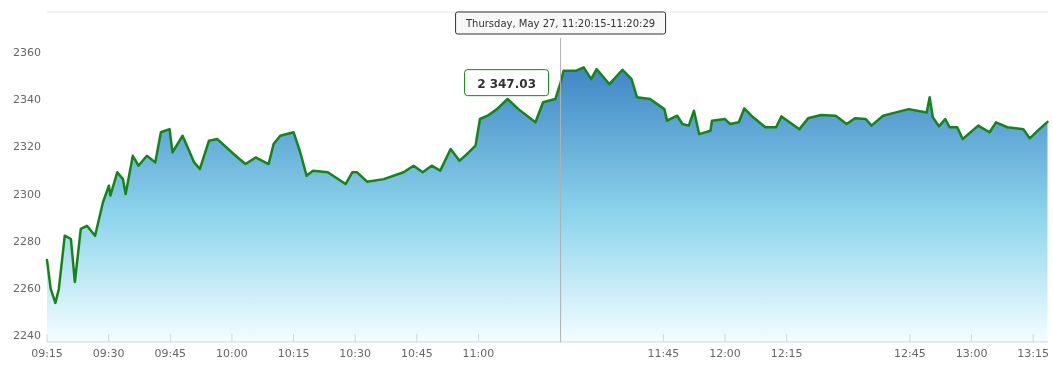 The image size is (1053, 373). What do you see at coordinates (355, 353) in the screenshot?
I see `x-tick-label: 10:30` at bounding box center [355, 353].